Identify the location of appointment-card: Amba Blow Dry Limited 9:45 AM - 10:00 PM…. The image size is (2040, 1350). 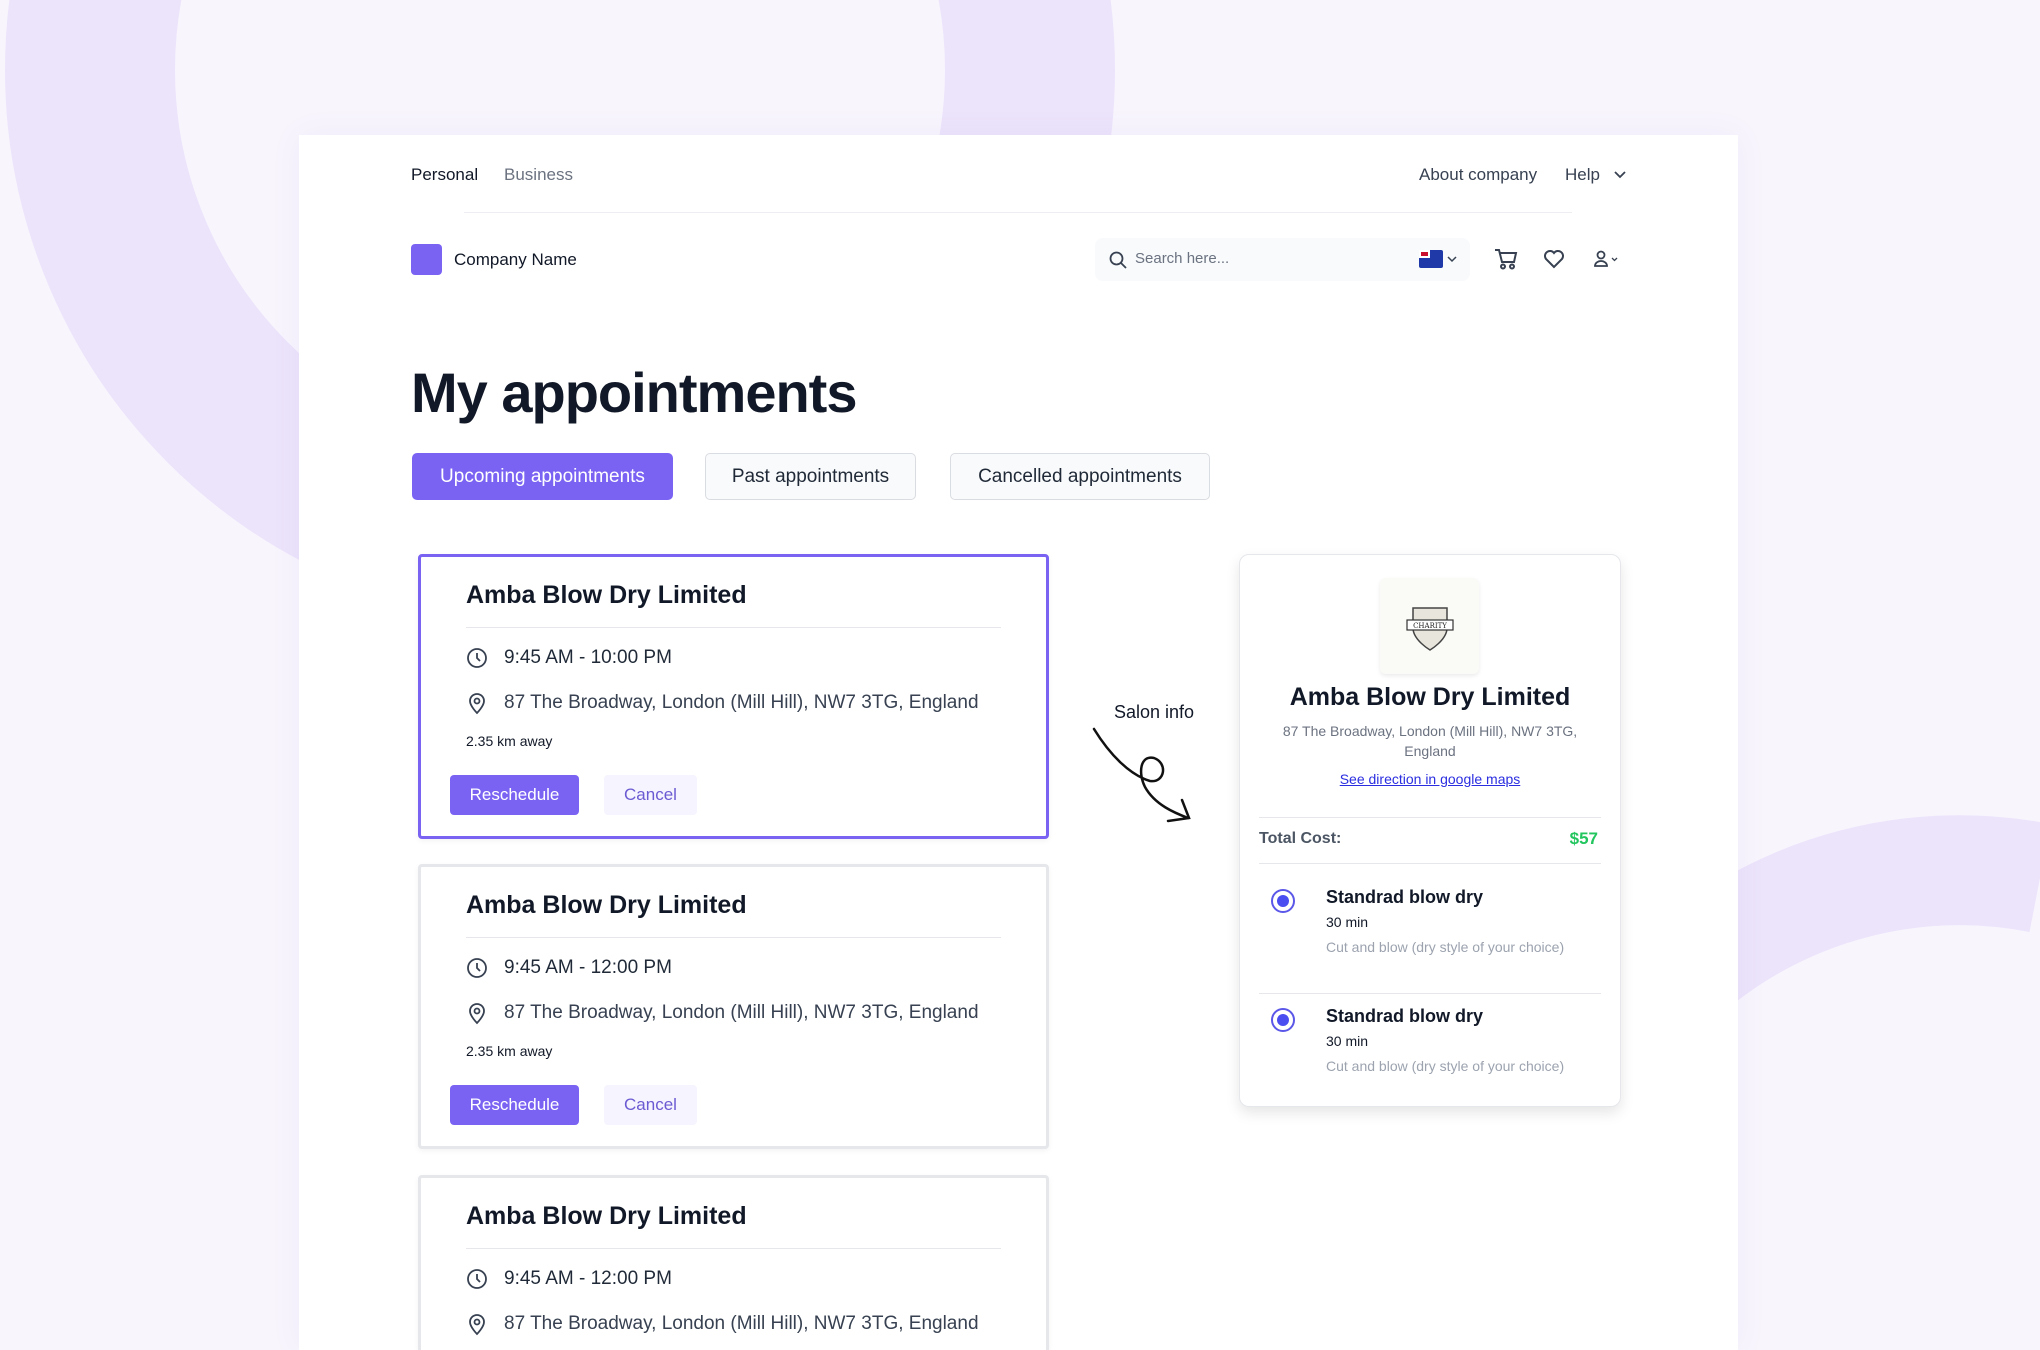
(733, 696).